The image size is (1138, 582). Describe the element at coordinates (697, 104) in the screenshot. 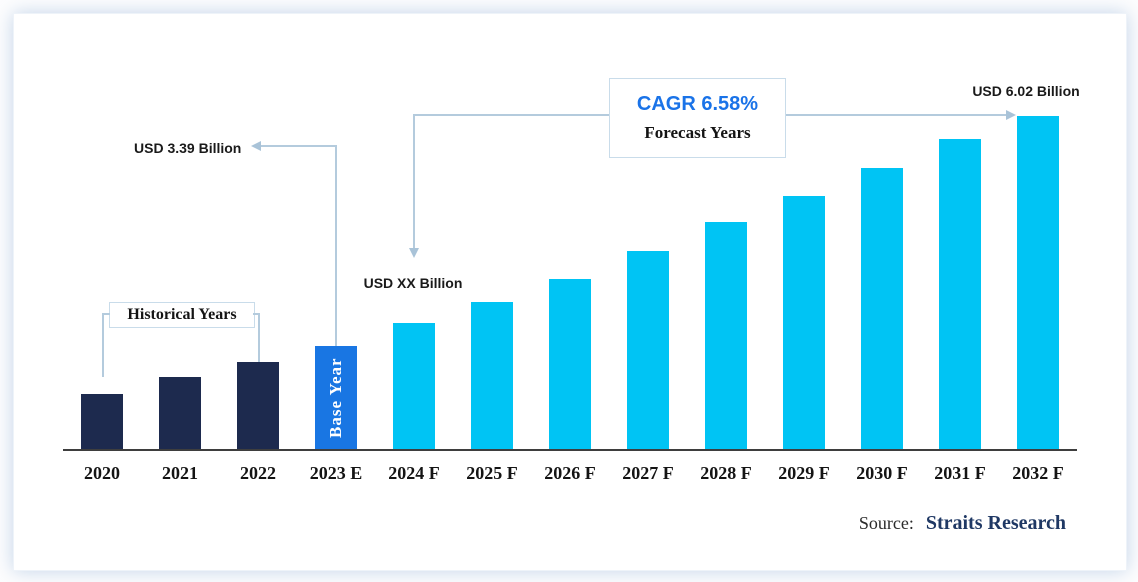

I see `cagr-value-label: CAGR 6.58%` at that location.